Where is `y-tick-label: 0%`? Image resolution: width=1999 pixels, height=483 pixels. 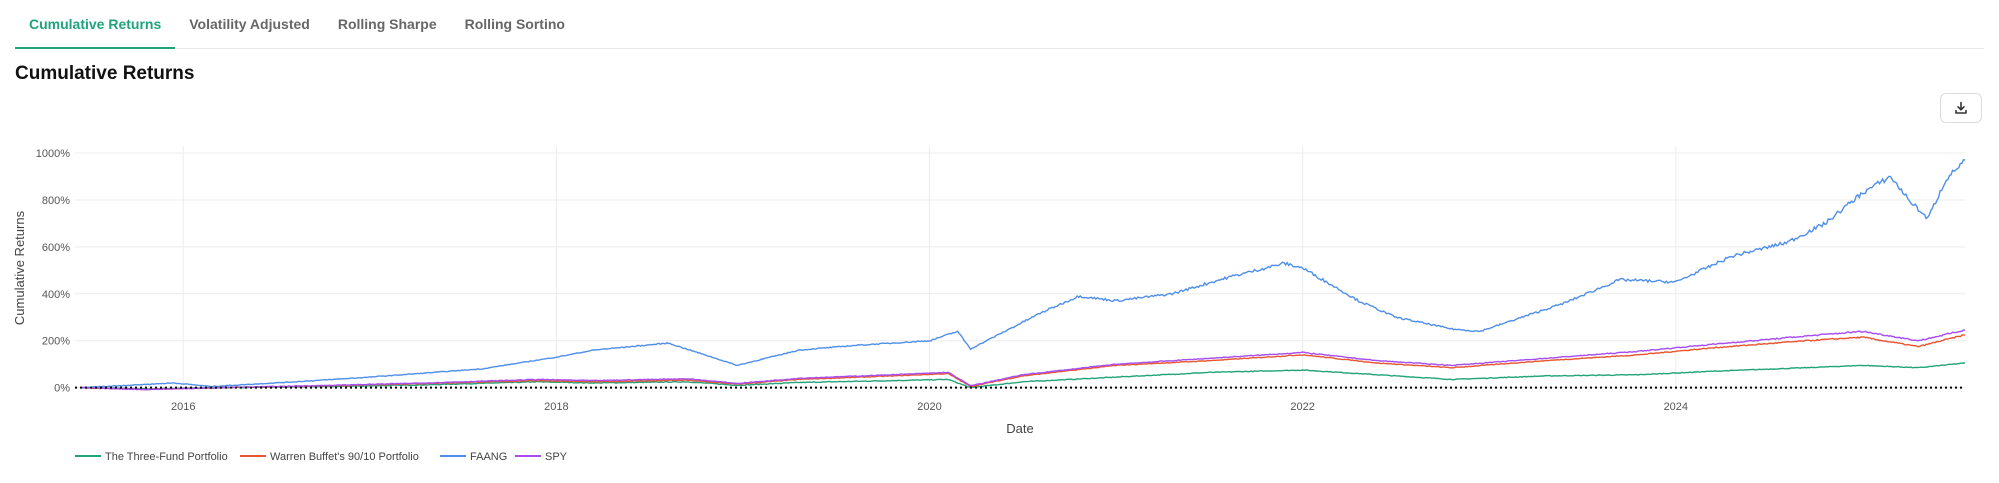 y-tick-label: 0% is located at coordinates (62, 389).